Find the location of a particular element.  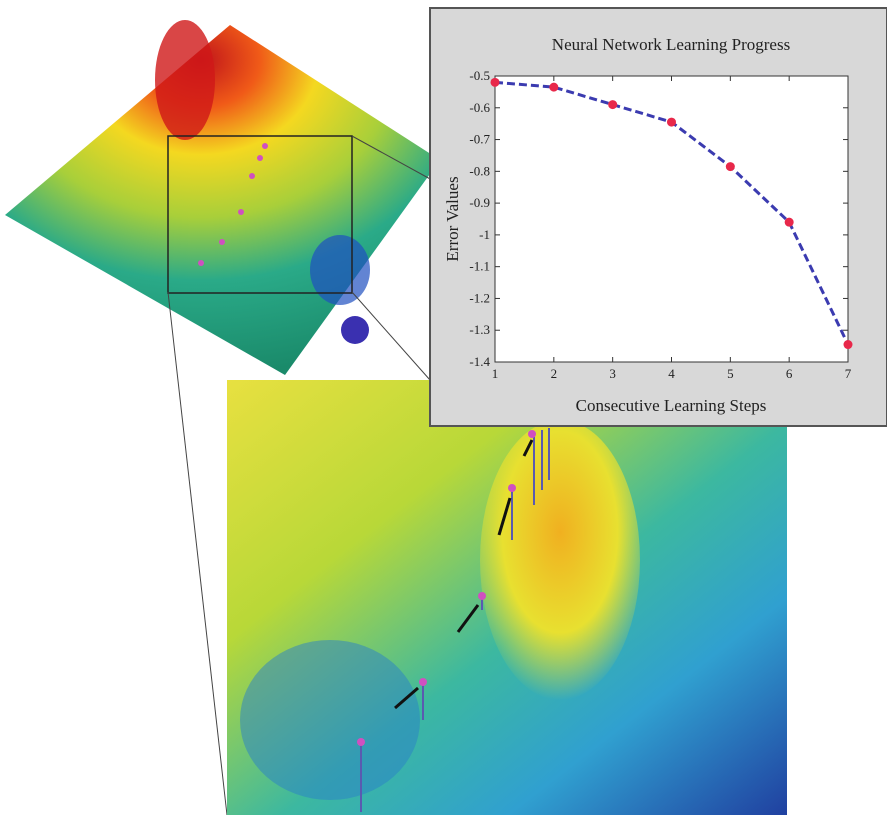

pins is located at coordinates (455, 620).